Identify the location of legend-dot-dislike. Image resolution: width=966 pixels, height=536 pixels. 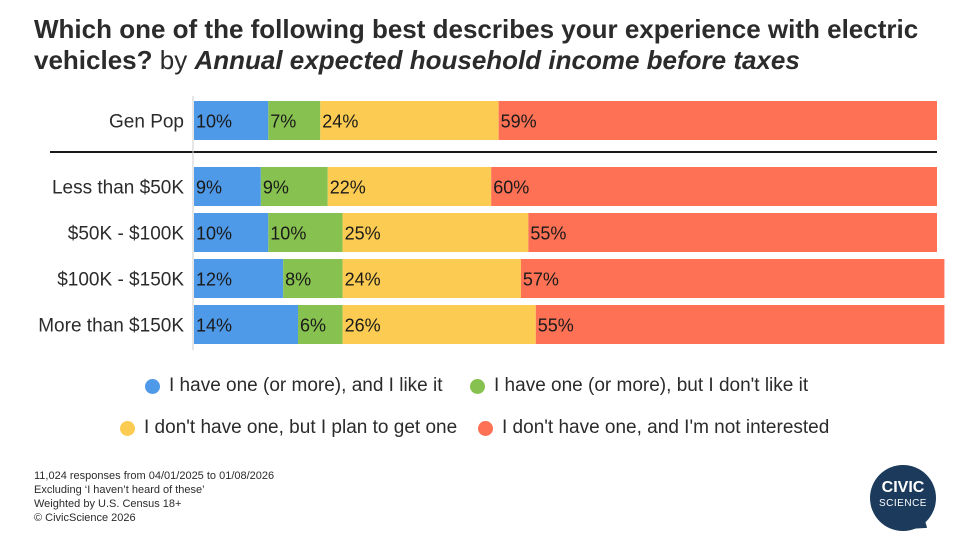
(477, 386).